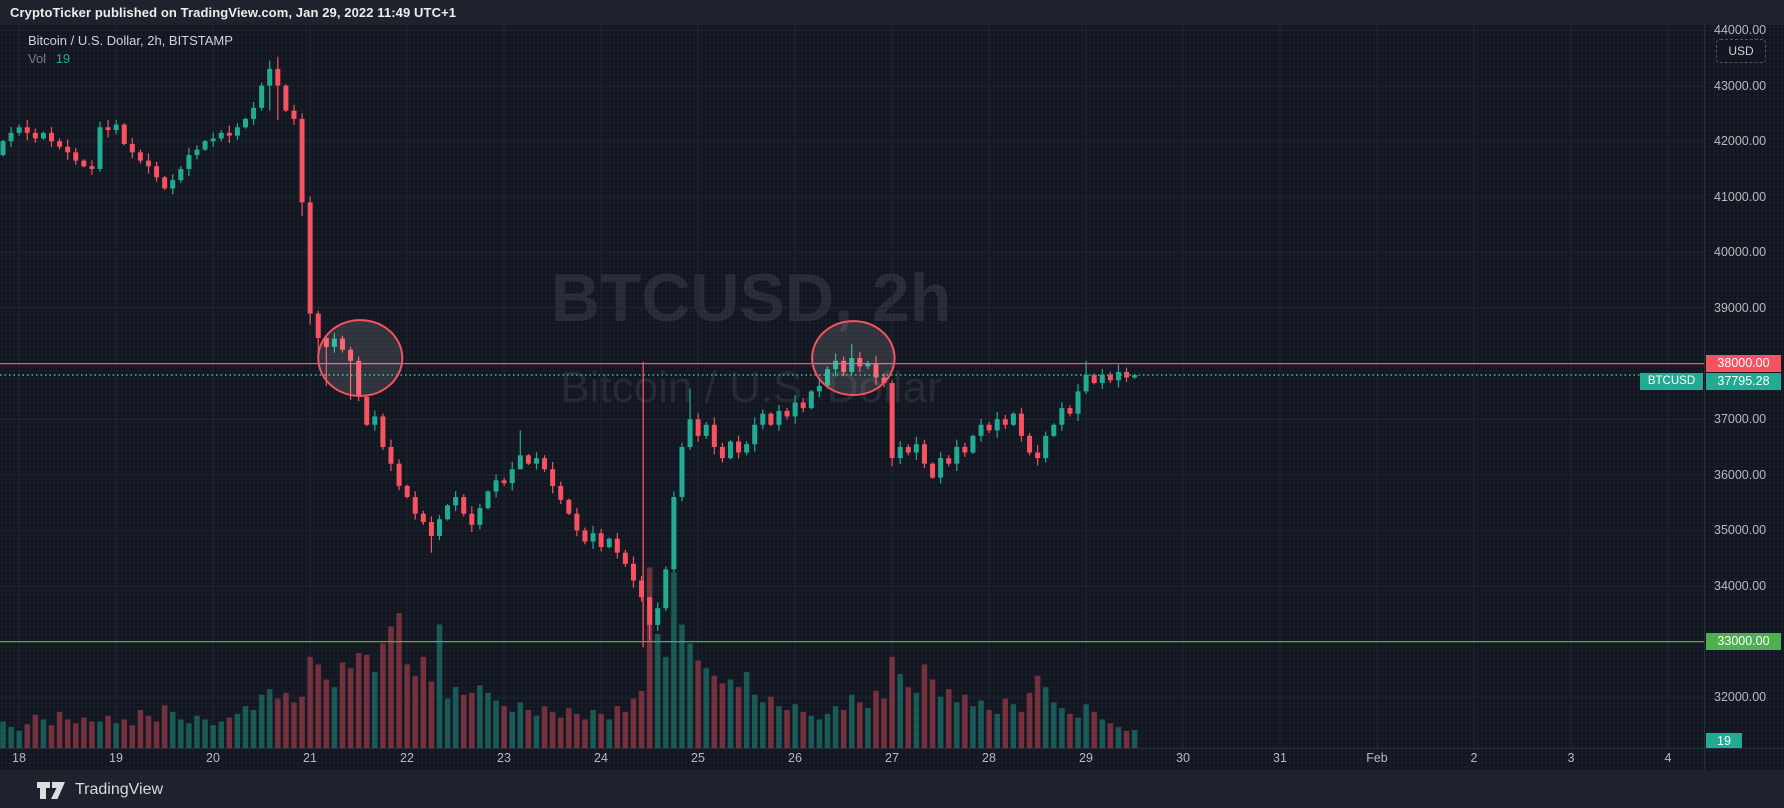 Image resolution: width=1784 pixels, height=808 pixels. Describe the element at coordinates (130, 58) in the screenshot. I see `legend-volume-row: Vol 19` at that location.